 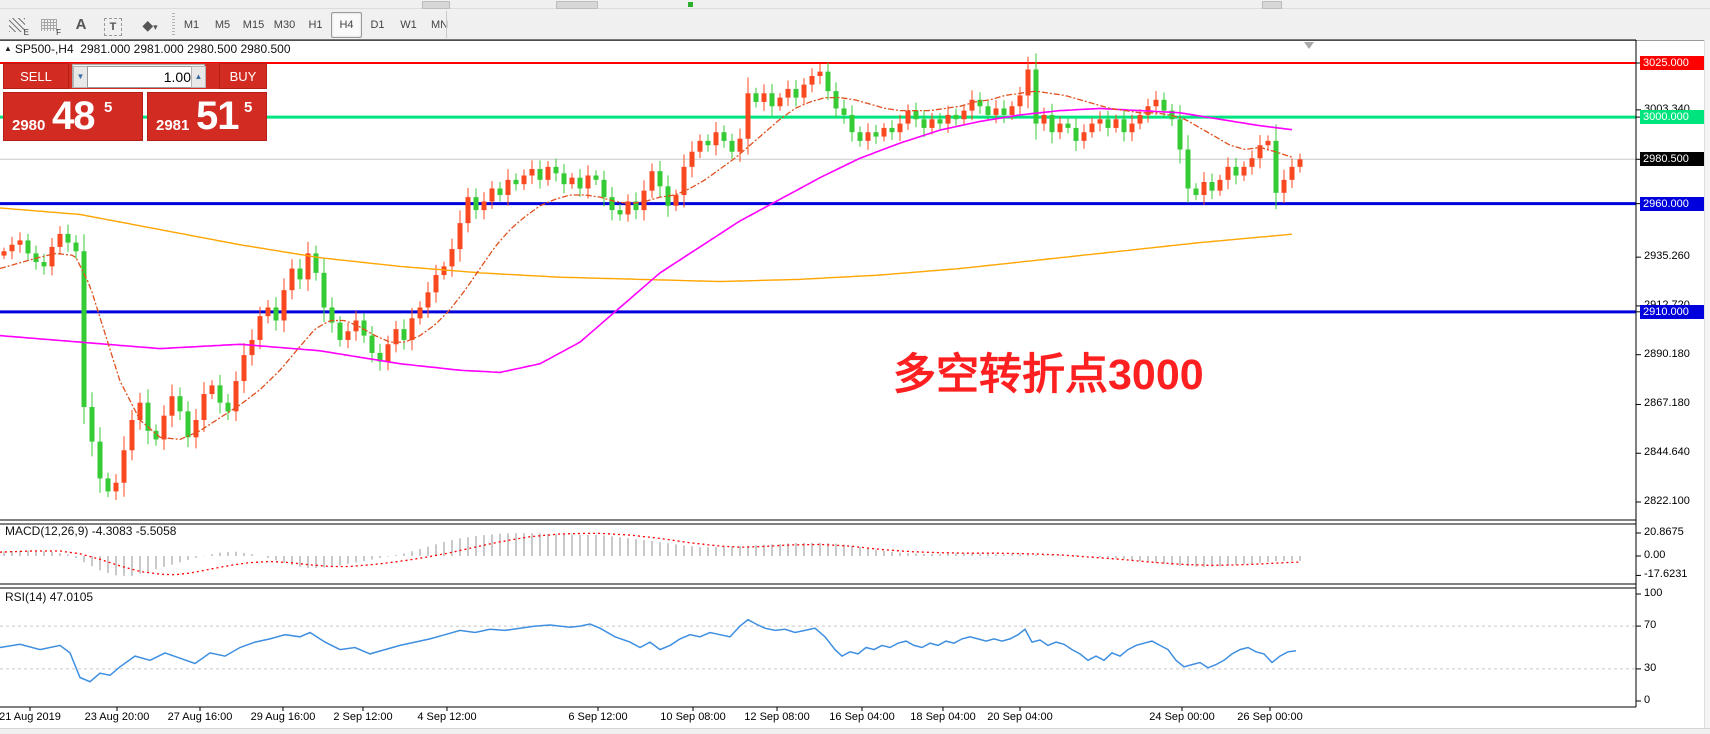 I want to click on timeframe-buttons: M1 M5 M15 M30 H1 H4 D1 W1 MN, so click(x=315, y=25).